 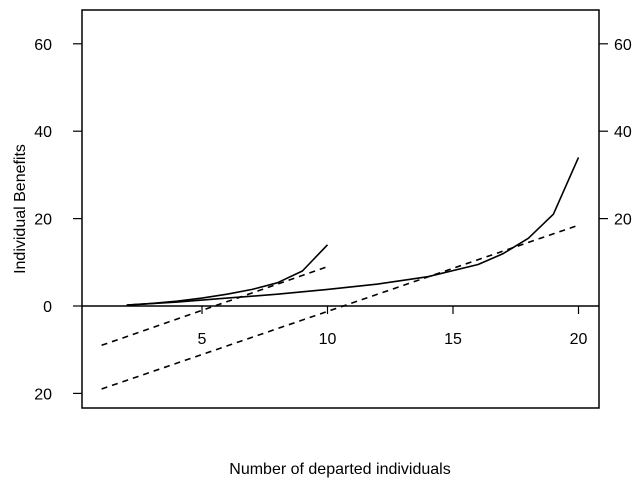 What do you see at coordinates (623, 220) in the screenshot?
I see `right-y-tick-label: 20` at bounding box center [623, 220].